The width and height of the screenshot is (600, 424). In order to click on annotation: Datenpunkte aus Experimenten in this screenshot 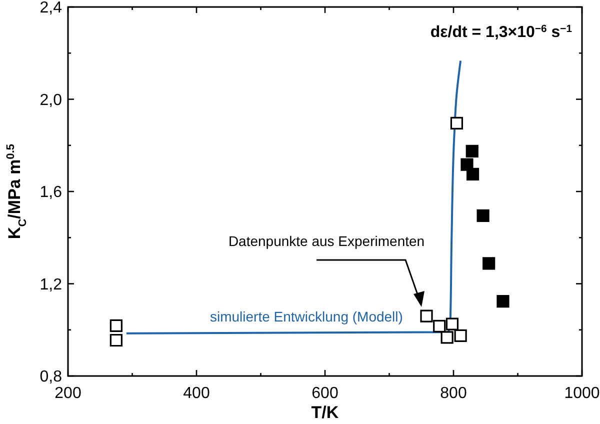, I will do `click(326, 241)`.